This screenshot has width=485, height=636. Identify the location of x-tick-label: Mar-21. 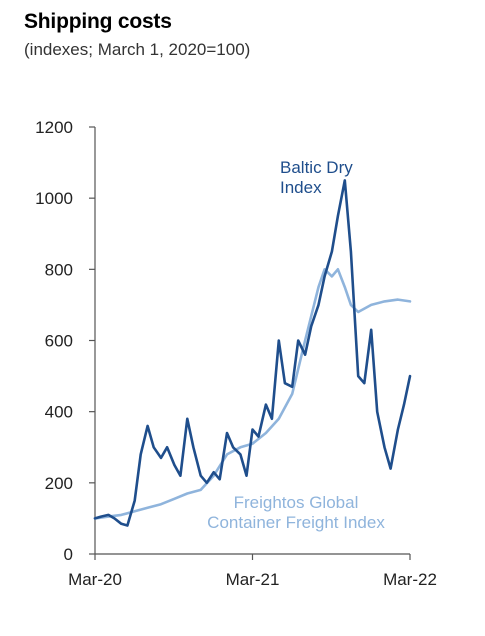
(253, 579).